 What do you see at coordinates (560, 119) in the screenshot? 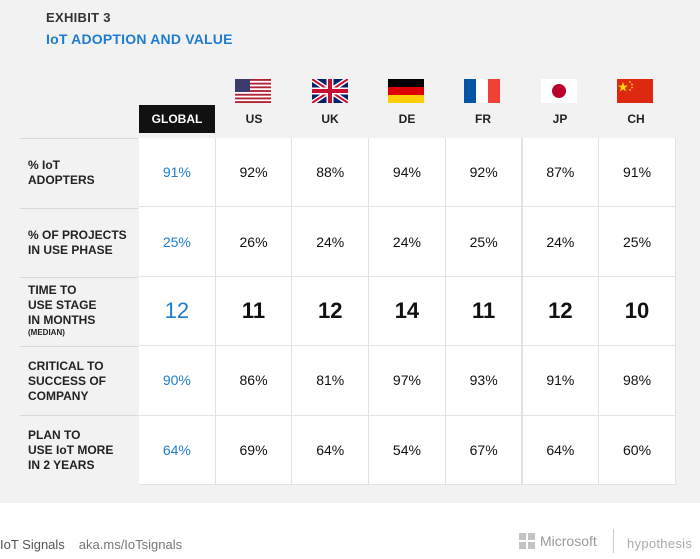
I see `column-header-jp: JP` at bounding box center [560, 119].